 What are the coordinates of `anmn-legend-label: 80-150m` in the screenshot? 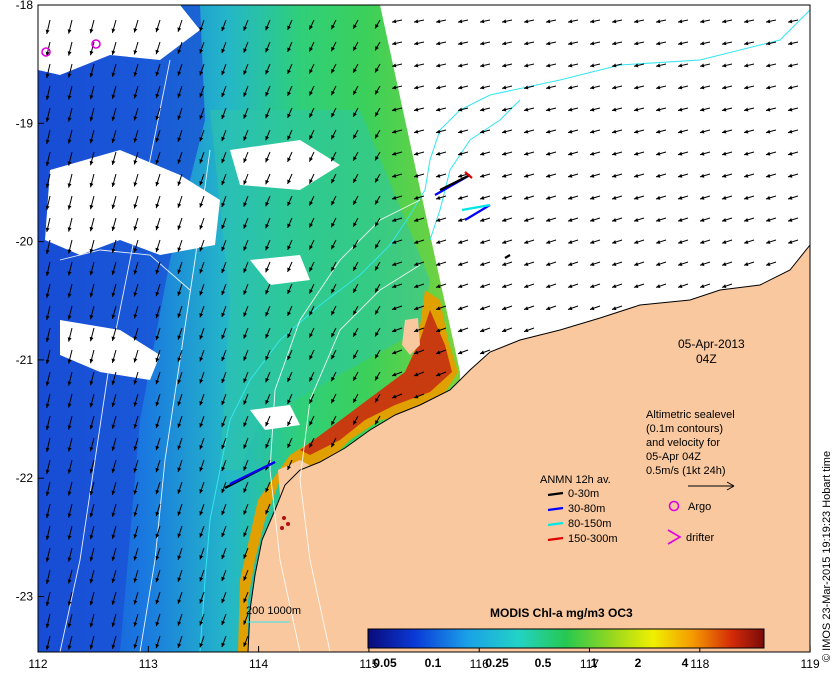 It's located at (589, 524).